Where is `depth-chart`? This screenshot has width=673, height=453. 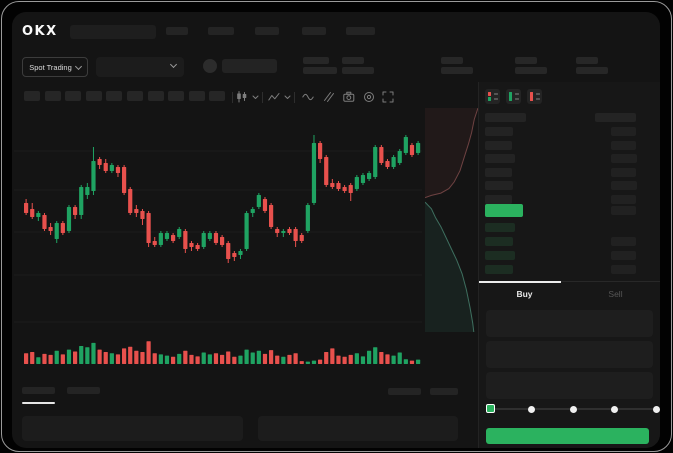
depth-chart is located at coordinates (451, 220).